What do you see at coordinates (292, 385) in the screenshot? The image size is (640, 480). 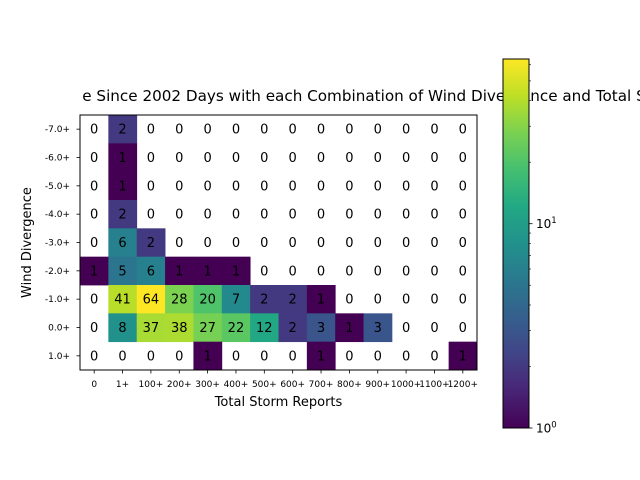 I see `x-tick-label: 600+` at bounding box center [292, 385].